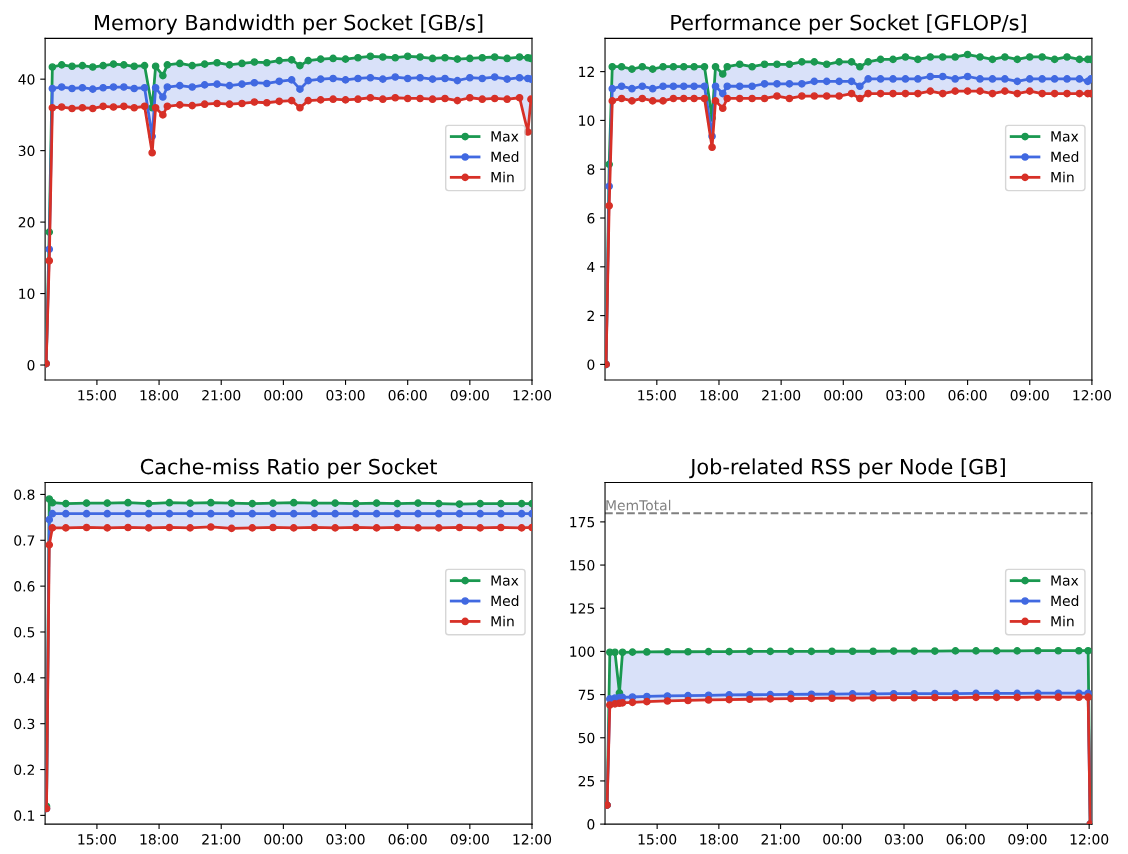  I want to click on ref-line-label: MemTotal, so click(638, 505).